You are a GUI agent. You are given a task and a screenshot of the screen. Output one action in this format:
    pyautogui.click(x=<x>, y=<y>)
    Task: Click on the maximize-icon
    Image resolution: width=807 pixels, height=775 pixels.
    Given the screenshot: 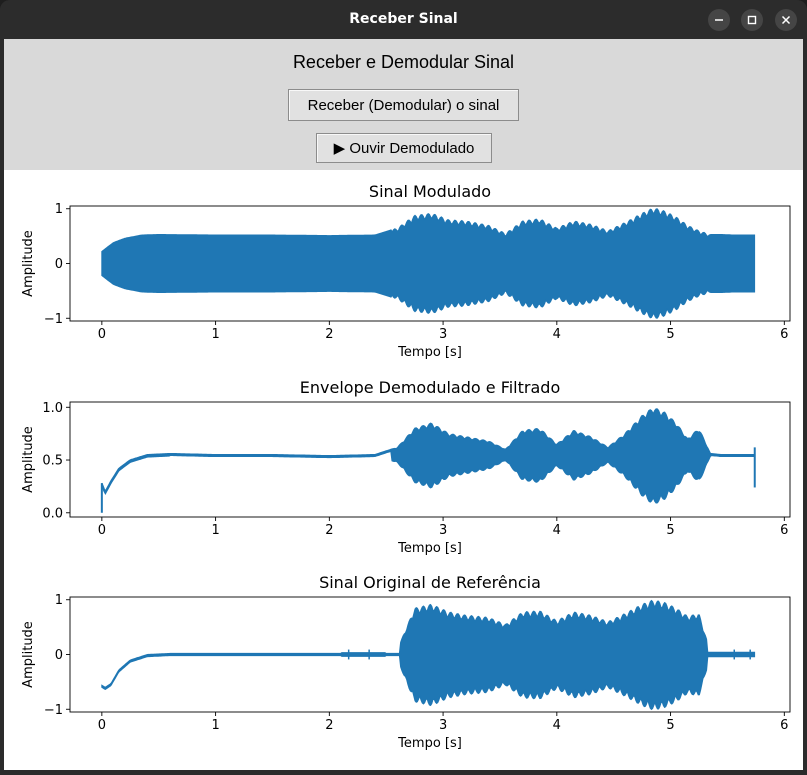 What is the action you would take?
    pyautogui.click(x=752, y=20)
    